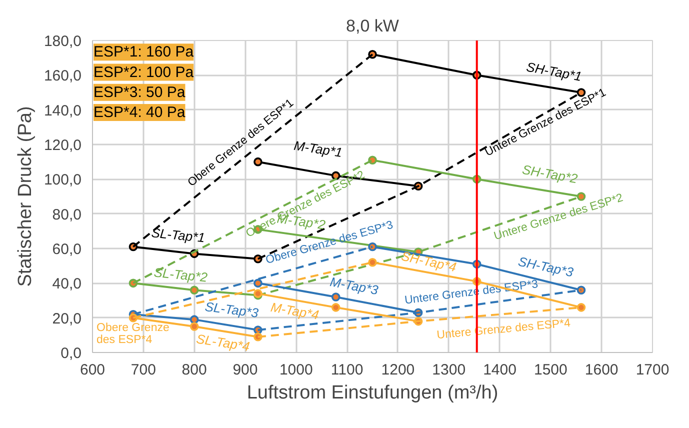 This screenshot has height=428, width=689. I want to click on x-tick-label: 1300, so click(449, 370).